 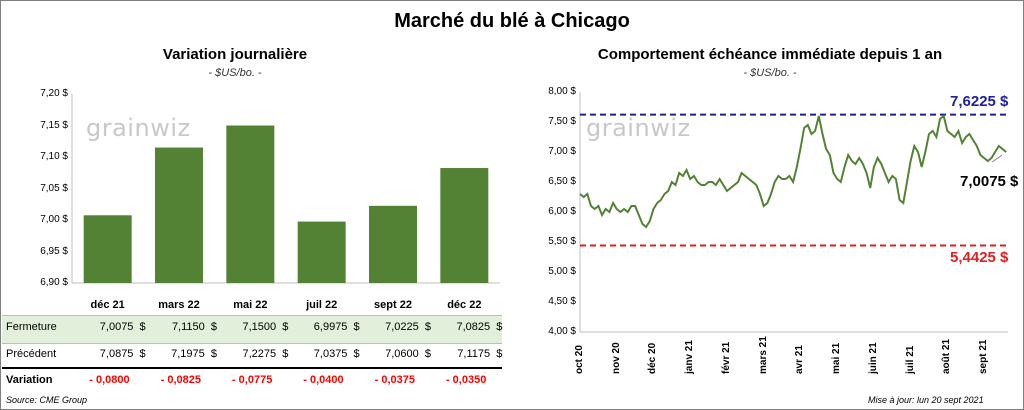 I want to click on close-cell: 7,0825 $, so click(x=479, y=327).